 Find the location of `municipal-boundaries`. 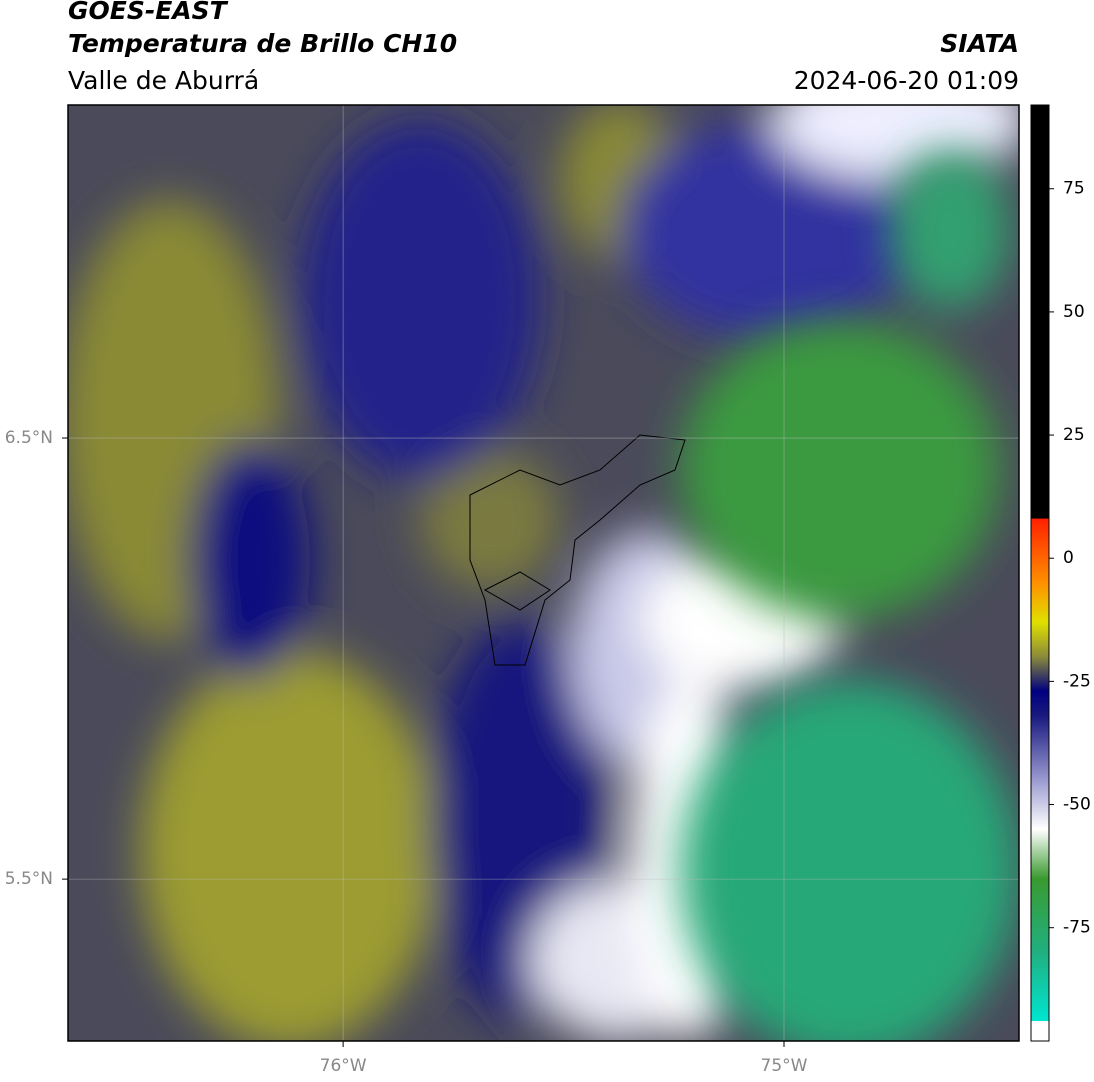

municipal-boundaries is located at coordinates (577, 550).